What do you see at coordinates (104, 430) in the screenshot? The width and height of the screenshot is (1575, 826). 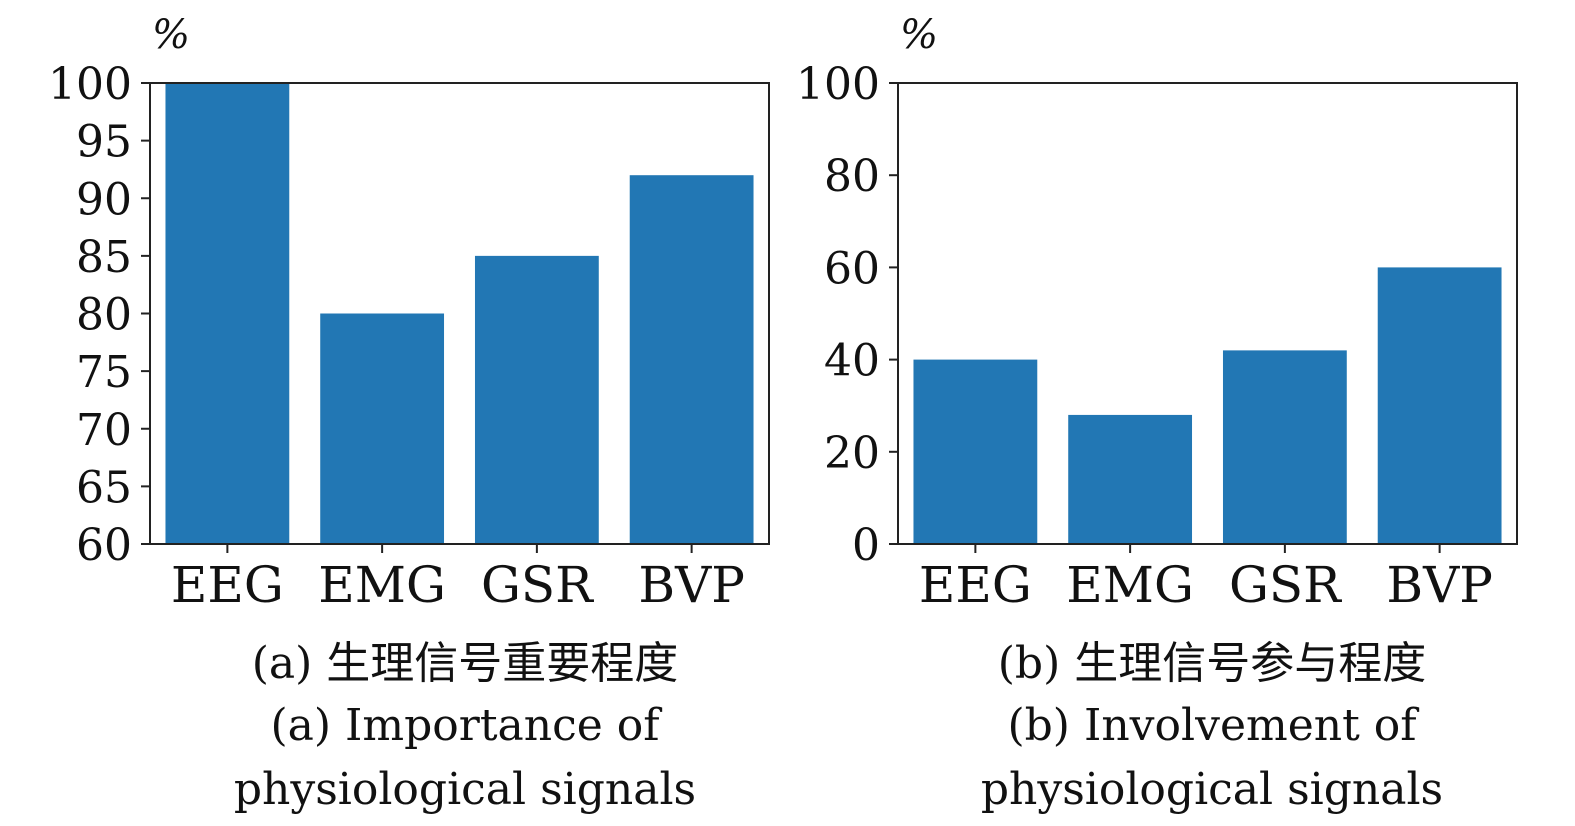 I see `y-tick-label: 70` at bounding box center [104, 430].